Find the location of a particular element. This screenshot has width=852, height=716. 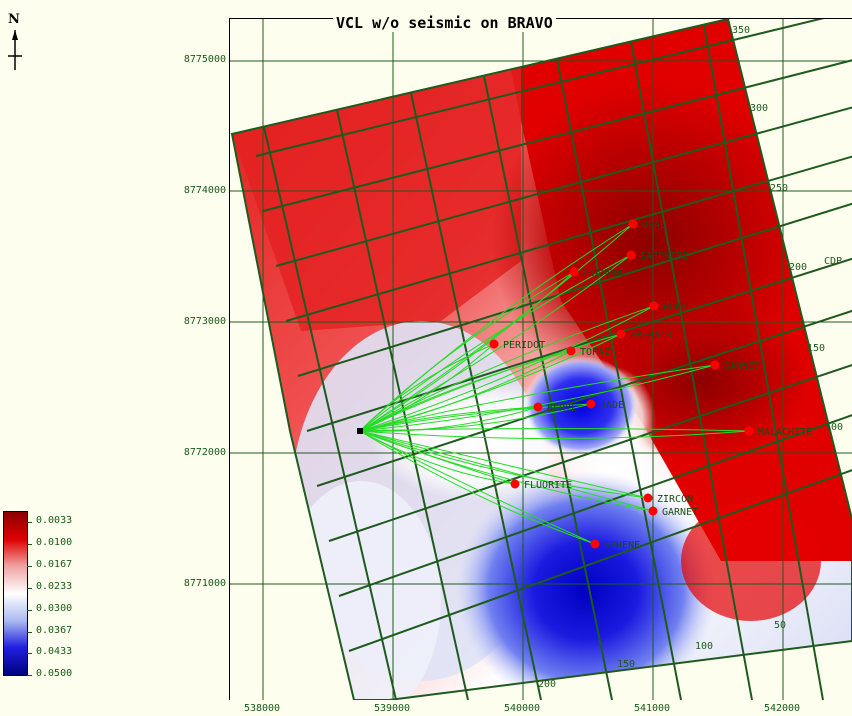

y-tick-label: 8773000 is located at coordinates (204, 321).